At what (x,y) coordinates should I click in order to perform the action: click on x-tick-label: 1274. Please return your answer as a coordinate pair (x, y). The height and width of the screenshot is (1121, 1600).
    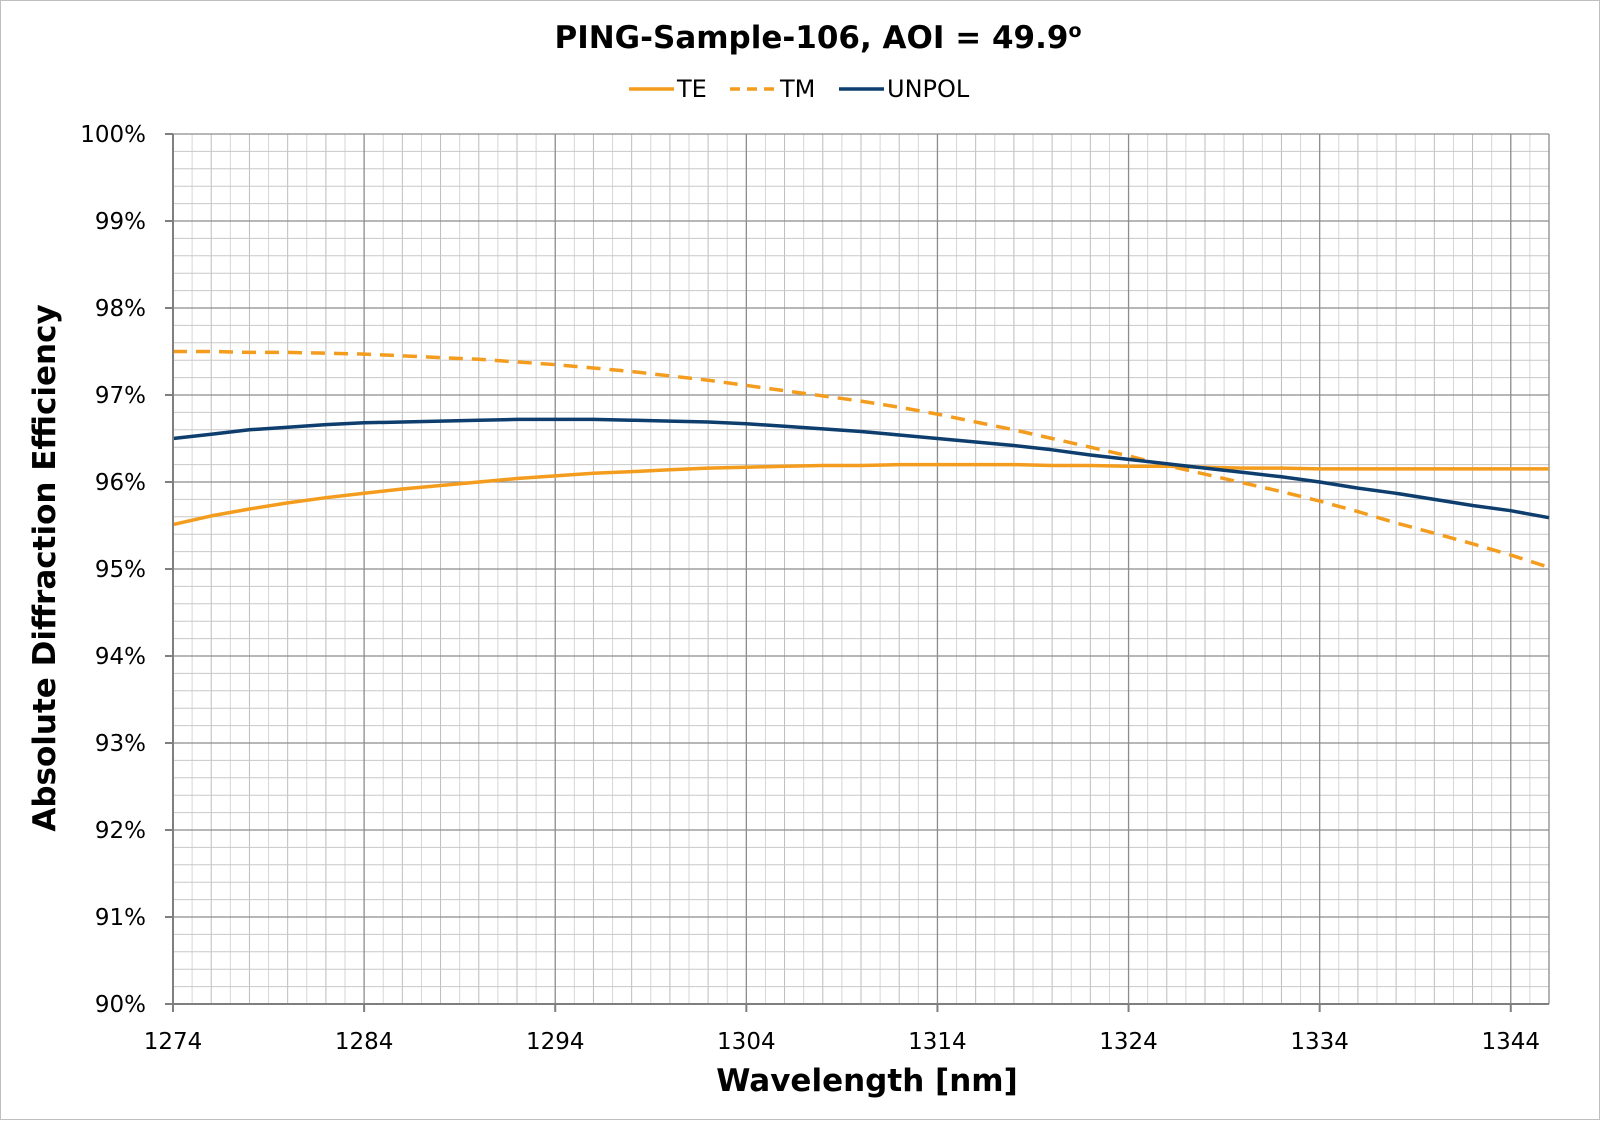
    Looking at the image, I should click on (173, 1042).